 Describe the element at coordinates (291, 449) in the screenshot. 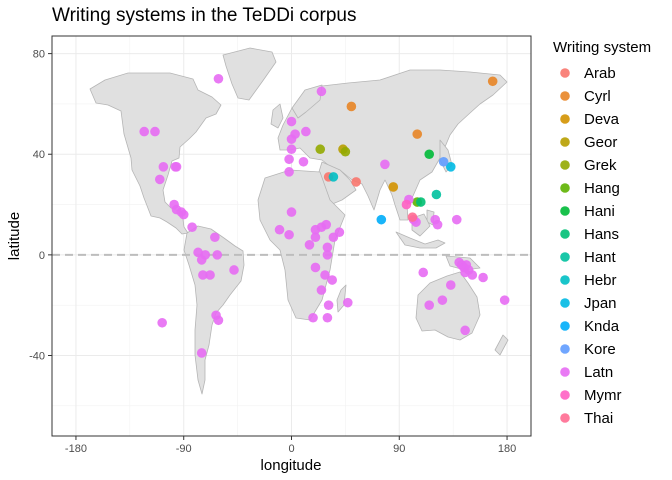

I see `x-tick-label: 0` at that location.